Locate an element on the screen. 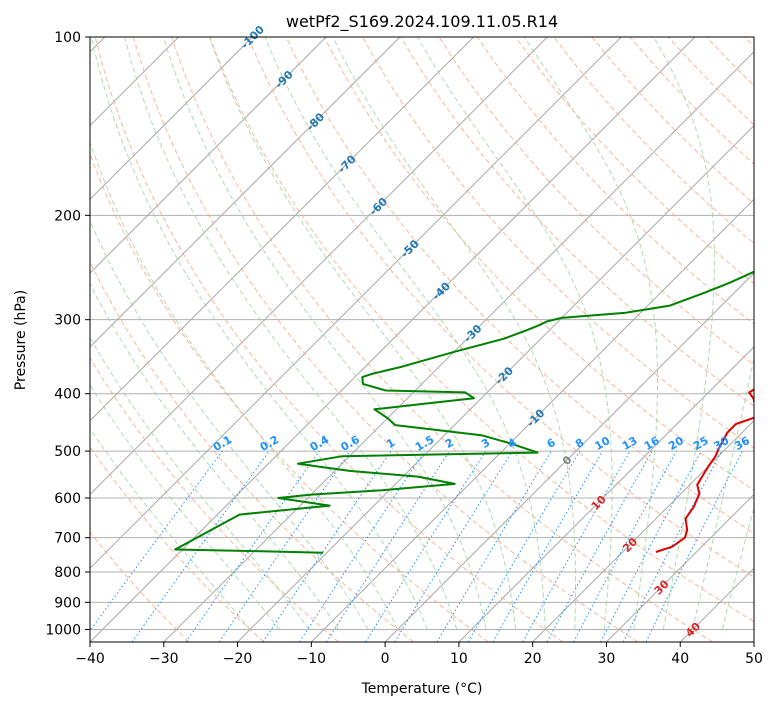 Image resolution: width=775 pixels, height=708 pixels. x-tick-label: 10 is located at coordinates (459, 659).